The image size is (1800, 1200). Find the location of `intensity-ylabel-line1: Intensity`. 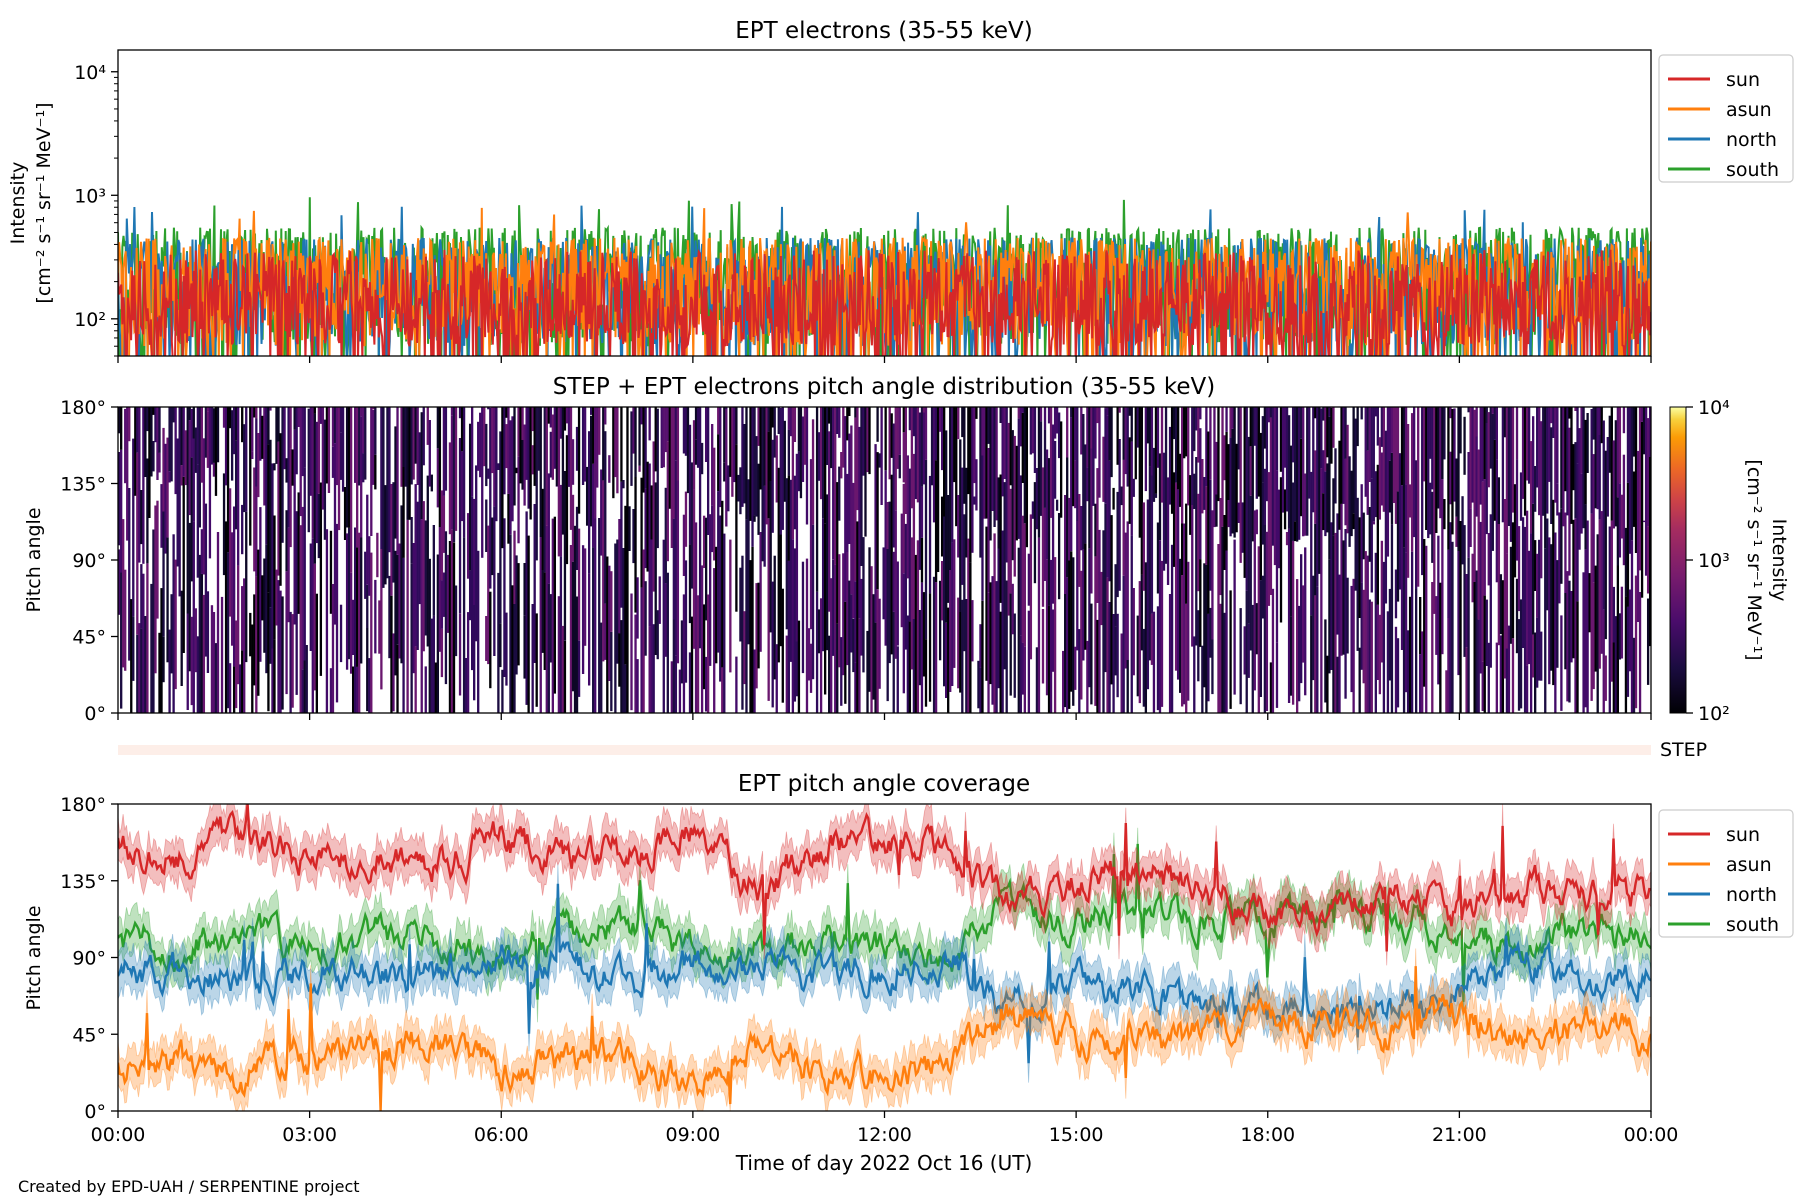

intensity-ylabel-line1: Intensity is located at coordinates (18, 203).